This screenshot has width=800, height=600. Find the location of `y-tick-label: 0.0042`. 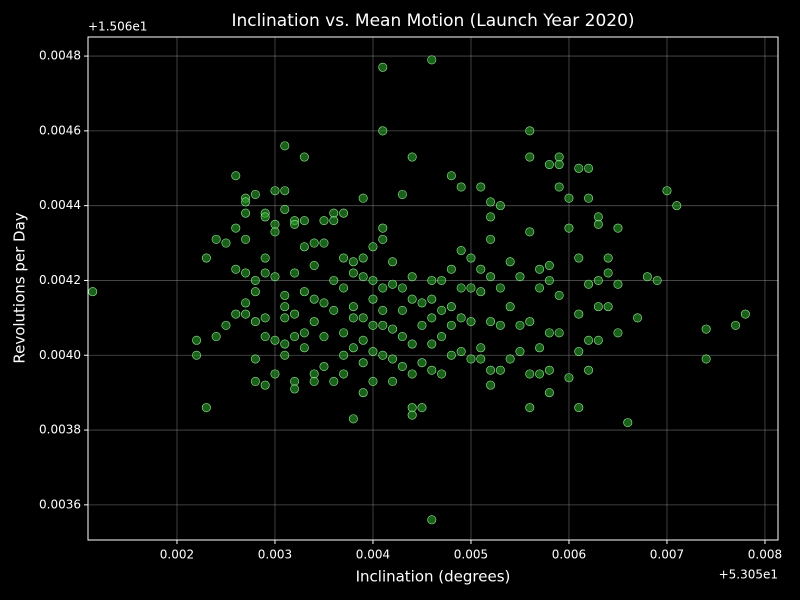

y-tick-label: 0.0042 is located at coordinates (60, 280).